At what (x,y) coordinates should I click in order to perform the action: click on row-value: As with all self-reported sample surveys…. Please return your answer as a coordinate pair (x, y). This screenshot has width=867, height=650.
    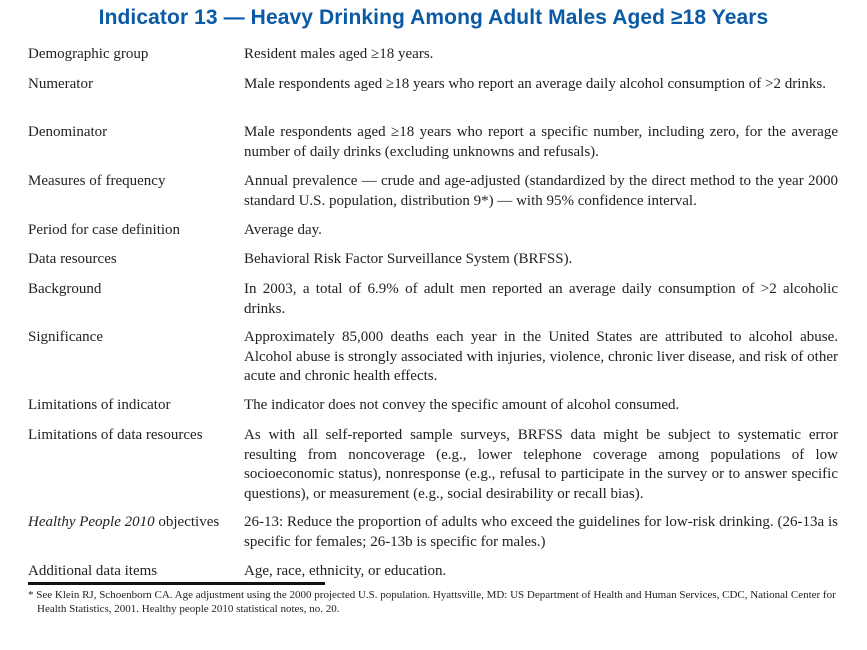
    Looking at the image, I should click on (541, 464).